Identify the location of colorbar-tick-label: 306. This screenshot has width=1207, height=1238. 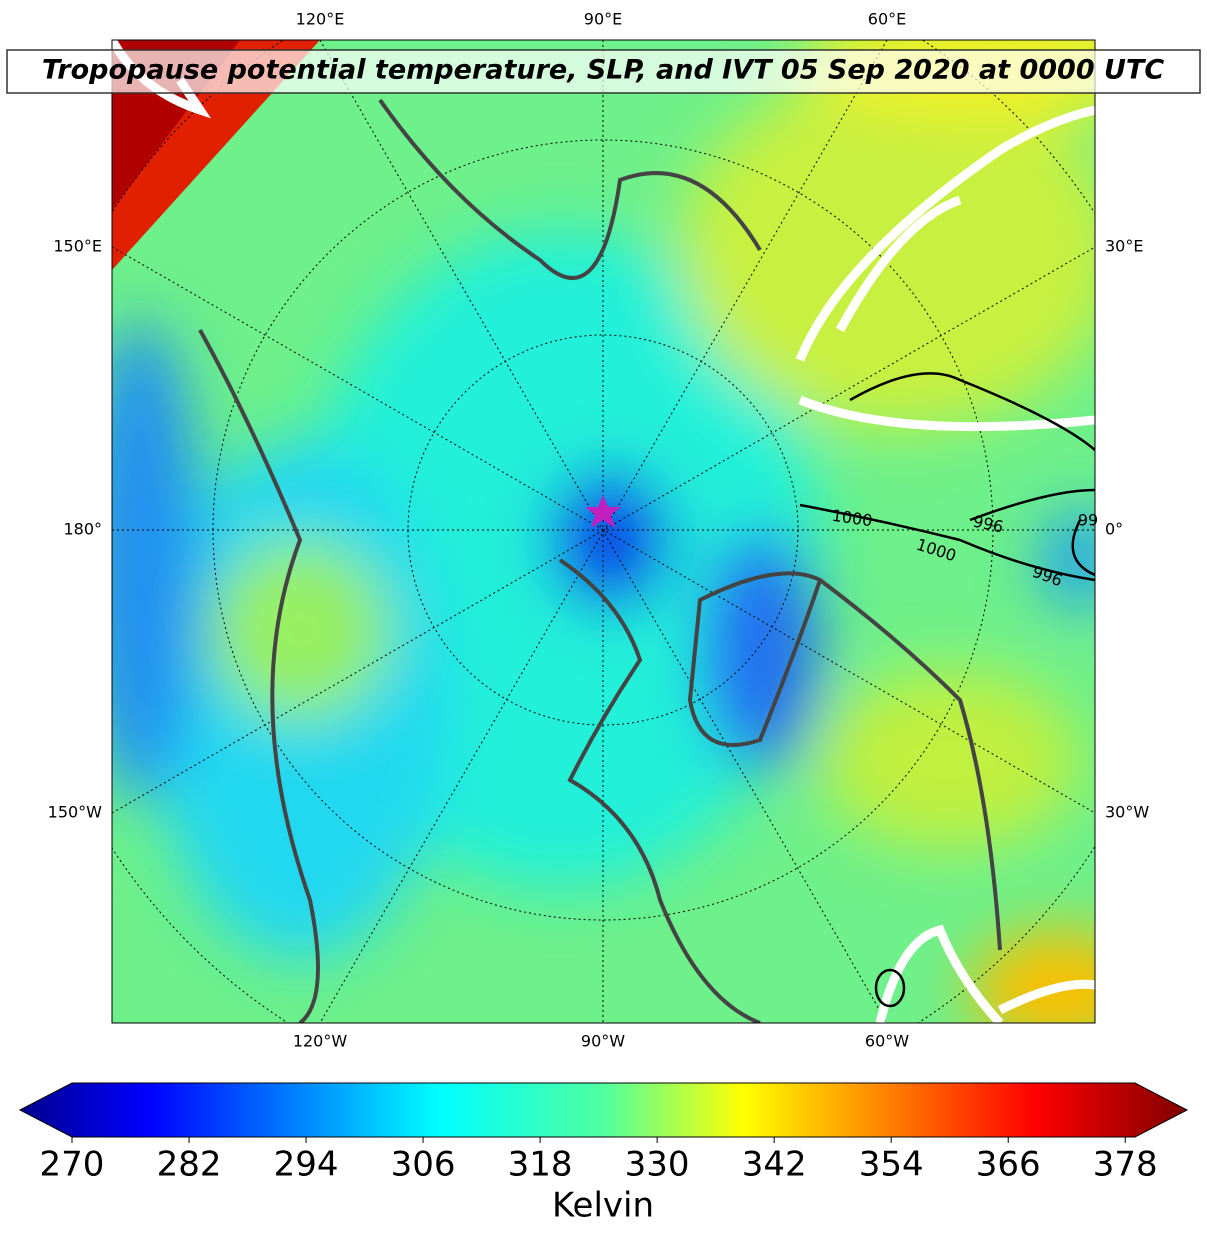
(423, 1165).